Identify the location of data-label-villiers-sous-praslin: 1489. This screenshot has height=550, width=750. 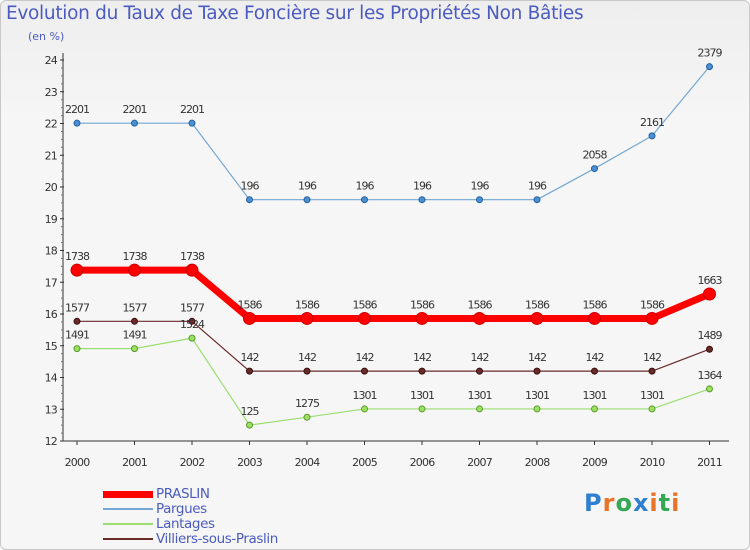
(710, 335).